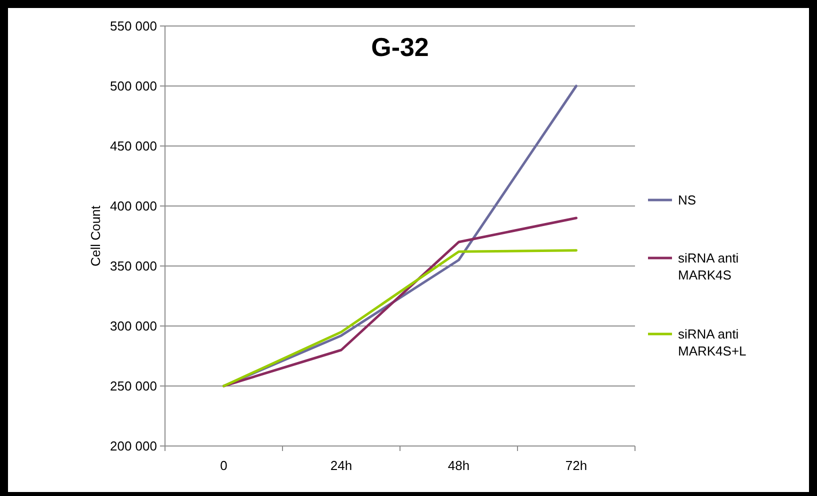  Describe the element at coordinates (133, 26) in the screenshot. I see `y-tick-label: 550 000` at that location.